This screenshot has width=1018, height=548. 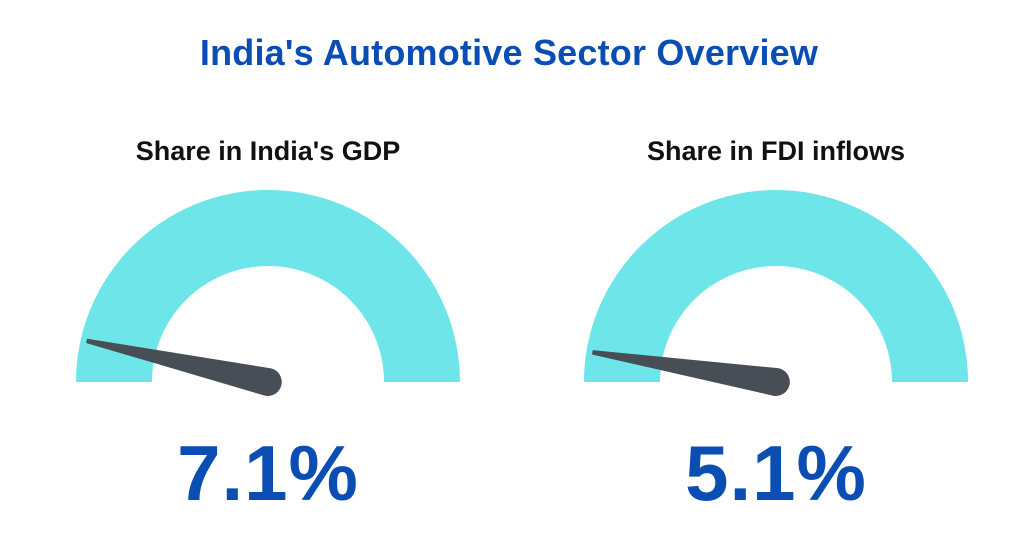 I want to click on gauge-value-label: 5.1%, so click(x=776, y=473).